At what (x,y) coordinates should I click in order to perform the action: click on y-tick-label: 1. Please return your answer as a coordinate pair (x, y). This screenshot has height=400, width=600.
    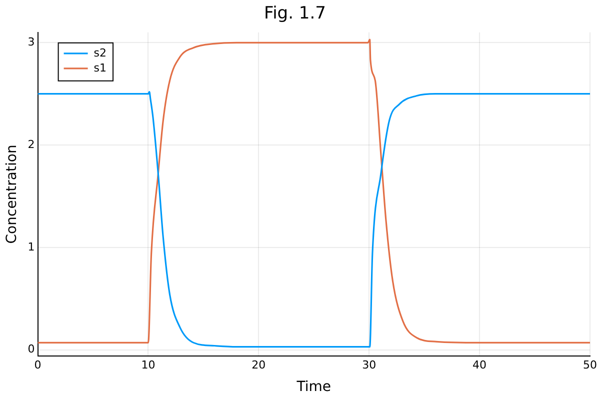
    Looking at the image, I should click on (31, 247).